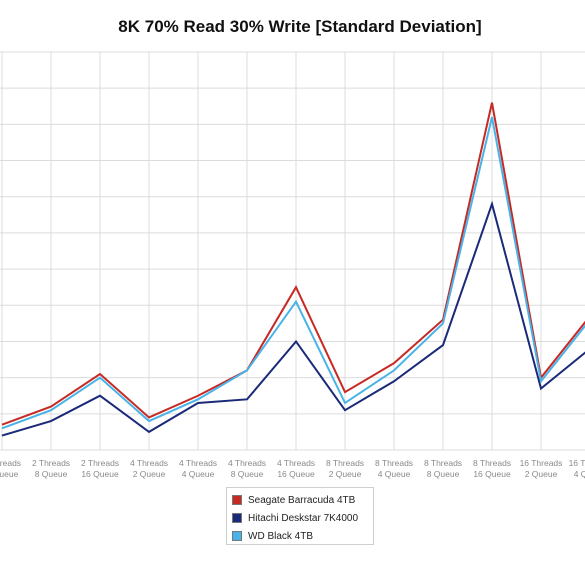 This screenshot has height=568, width=585. Describe the element at coordinates (345, 468) in the screenshot. I see `x-tick-label: 8 Threads 2 Queue` at that location.